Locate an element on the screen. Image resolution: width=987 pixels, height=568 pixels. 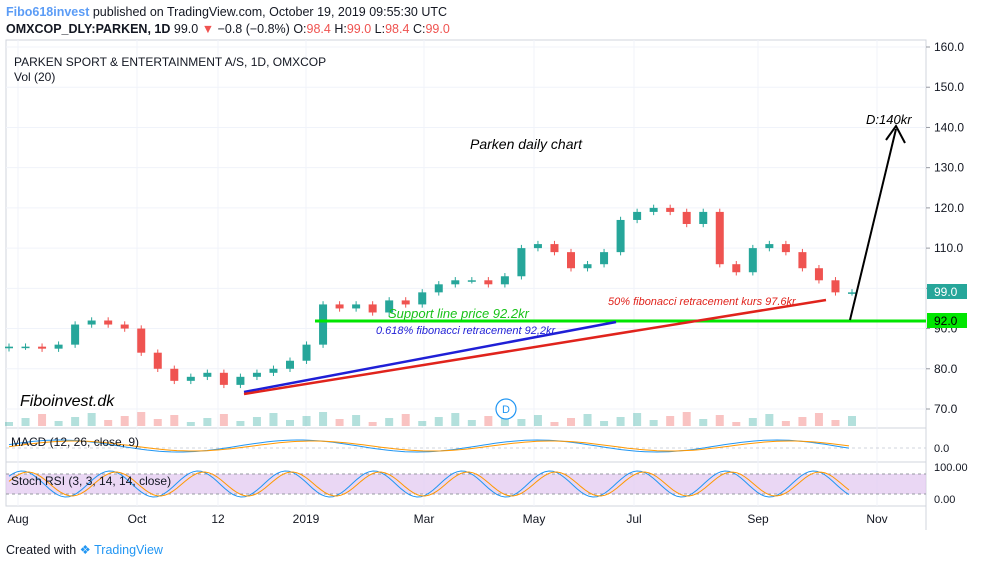
close-label: C: is located at coordinates (419, 29).